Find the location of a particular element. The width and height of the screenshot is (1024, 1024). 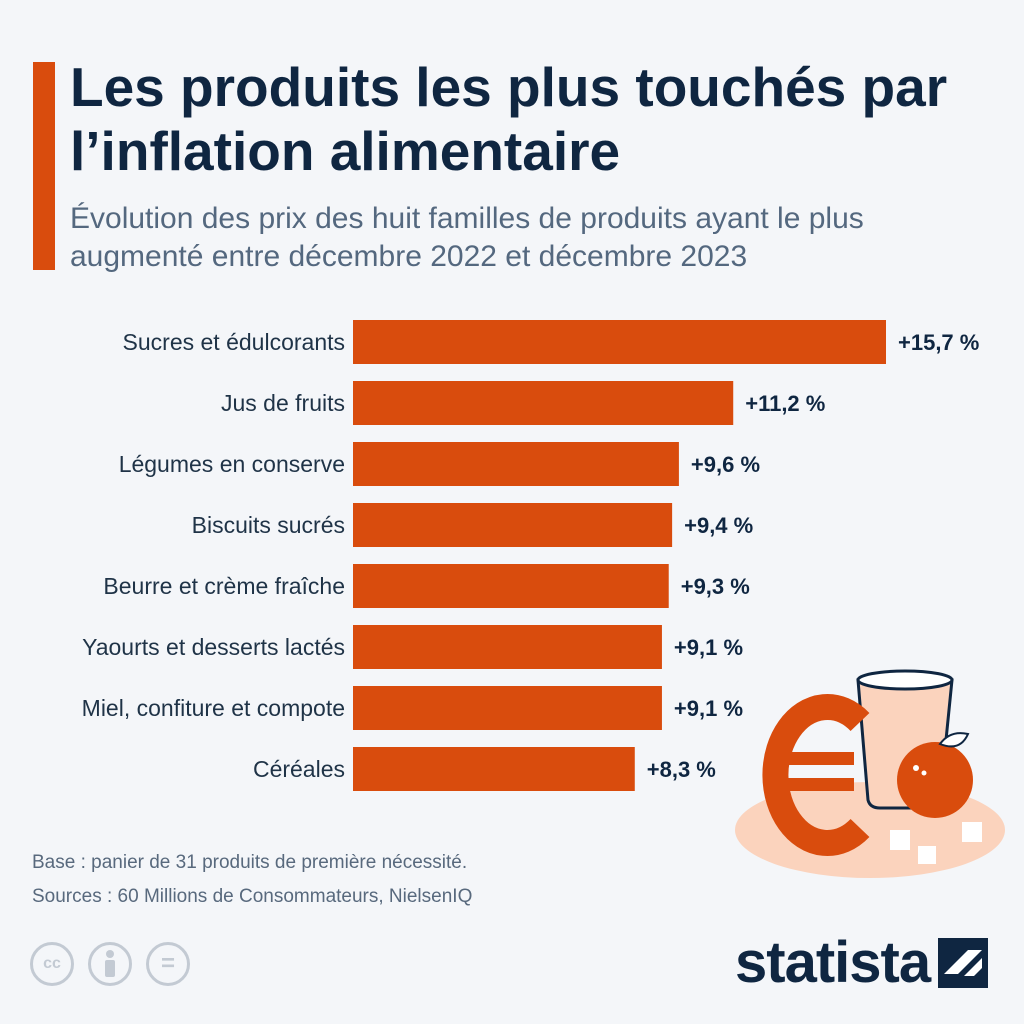

category-label: Jus de fruits is located at coordinates (283, 403).